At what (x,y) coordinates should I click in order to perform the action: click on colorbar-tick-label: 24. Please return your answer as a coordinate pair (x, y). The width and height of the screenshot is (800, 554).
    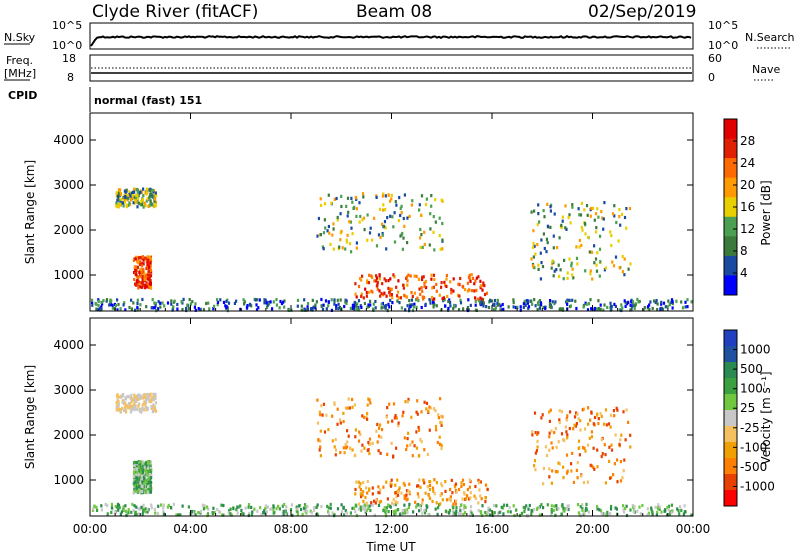
    Looking at the image, I should click on (747, 163).